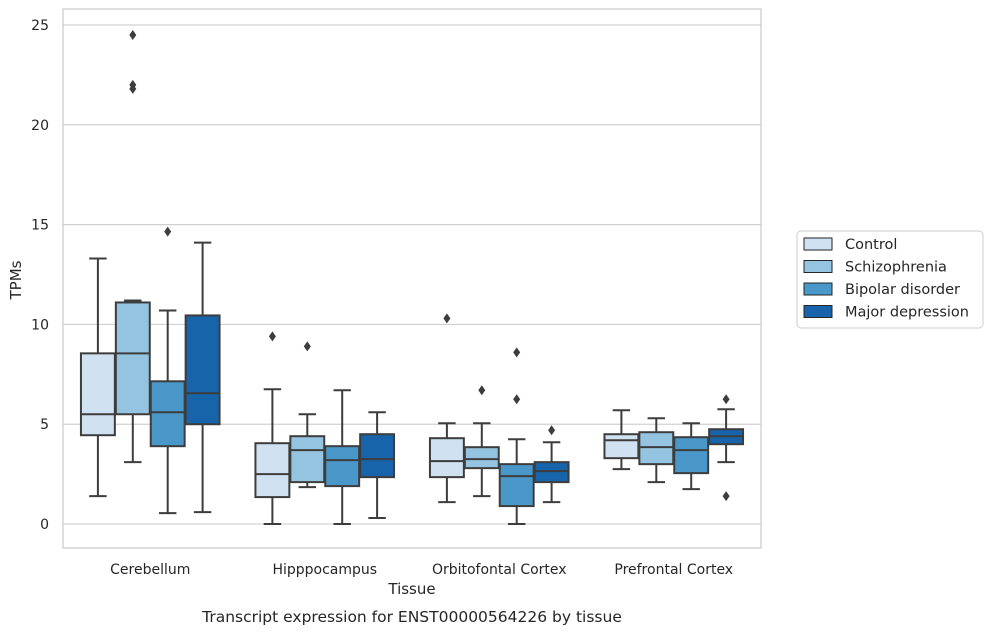 The height and width of the screenshot is (634, 993). What do you see at coordinates (871, 245) in the screenshot?
I see `legend-label: Control` at bounding box center [871, 245].